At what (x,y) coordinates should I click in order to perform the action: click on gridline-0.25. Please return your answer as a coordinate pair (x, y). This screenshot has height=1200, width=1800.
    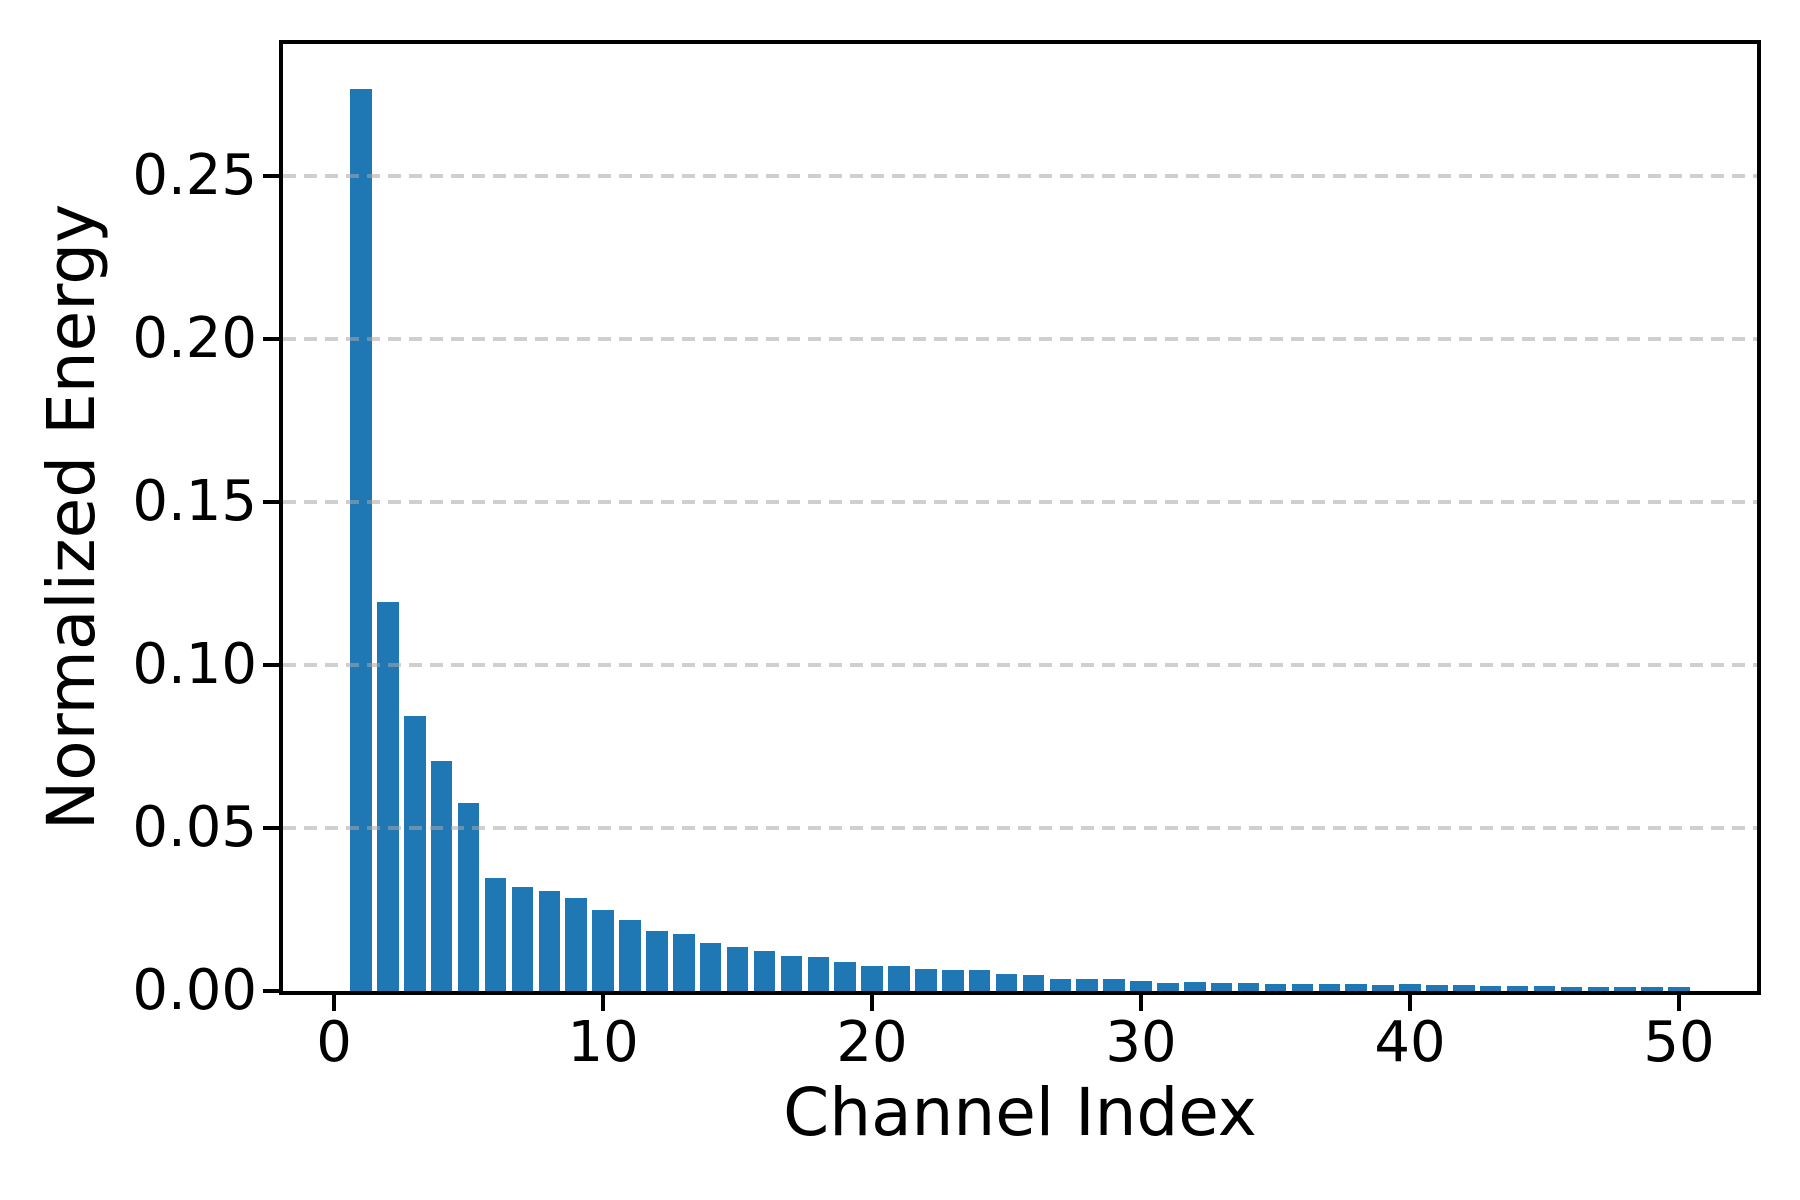
    Looking at the image, I should click on (1020, 176).